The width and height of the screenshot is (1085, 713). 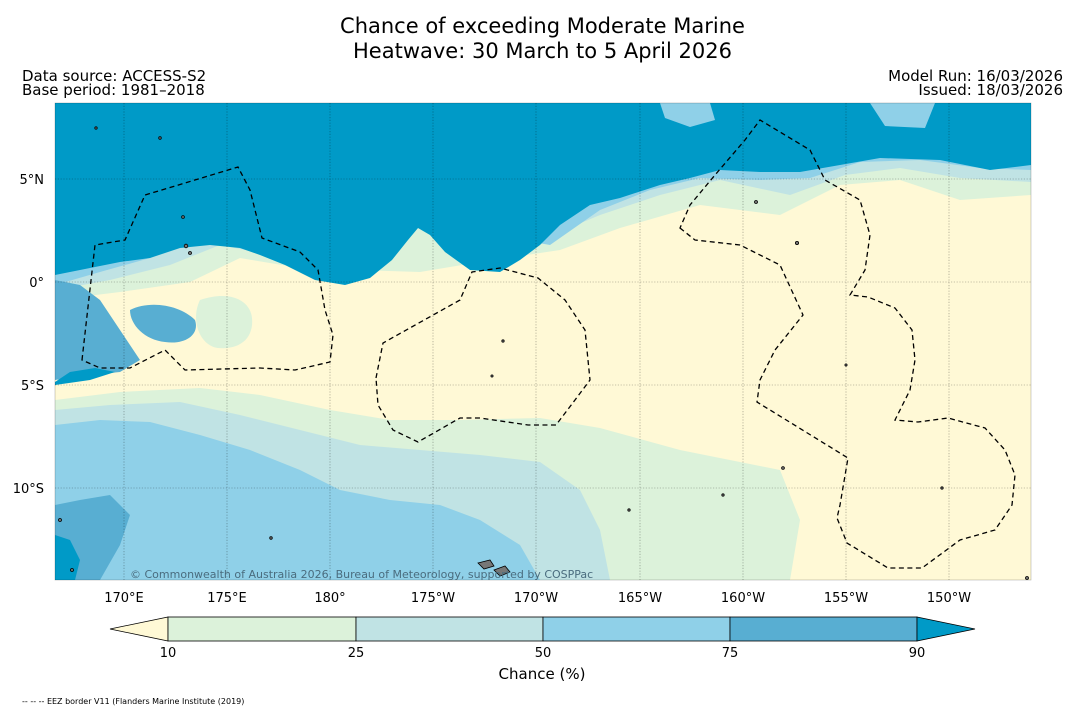 I want to click on base-period-text: Base period: 1981–2018, so click(x=113, y=90).